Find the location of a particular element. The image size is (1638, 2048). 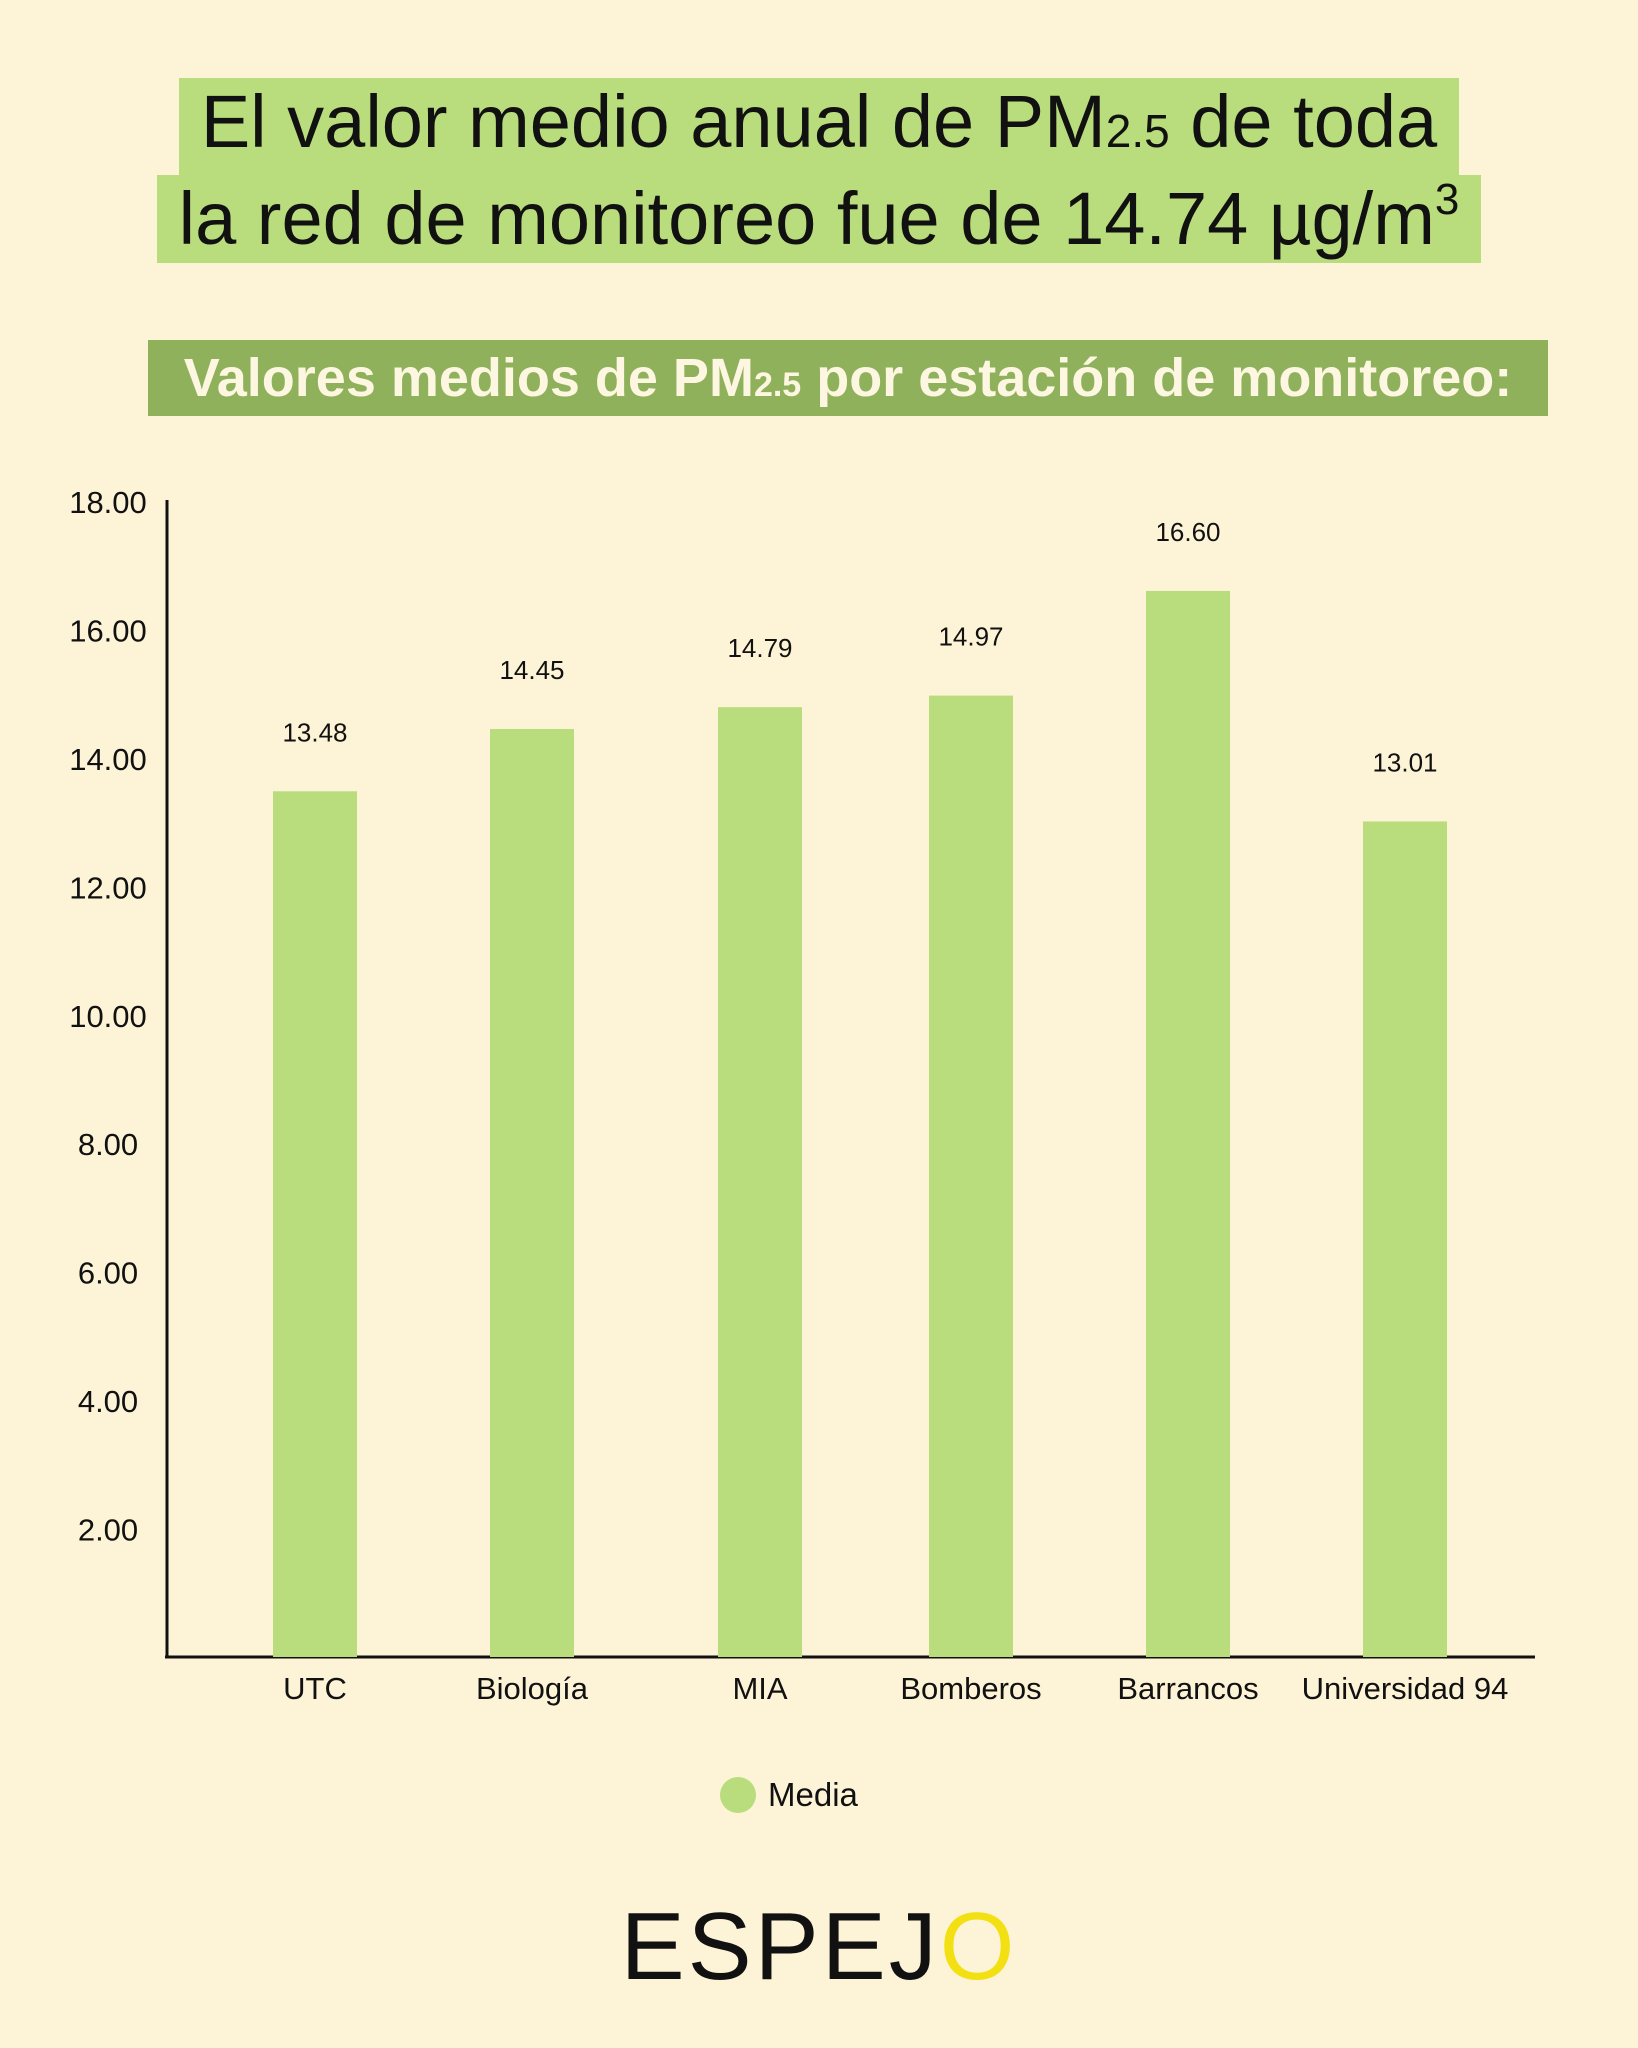

x-tick-label: Biología is located at coordinates (532, 1688).